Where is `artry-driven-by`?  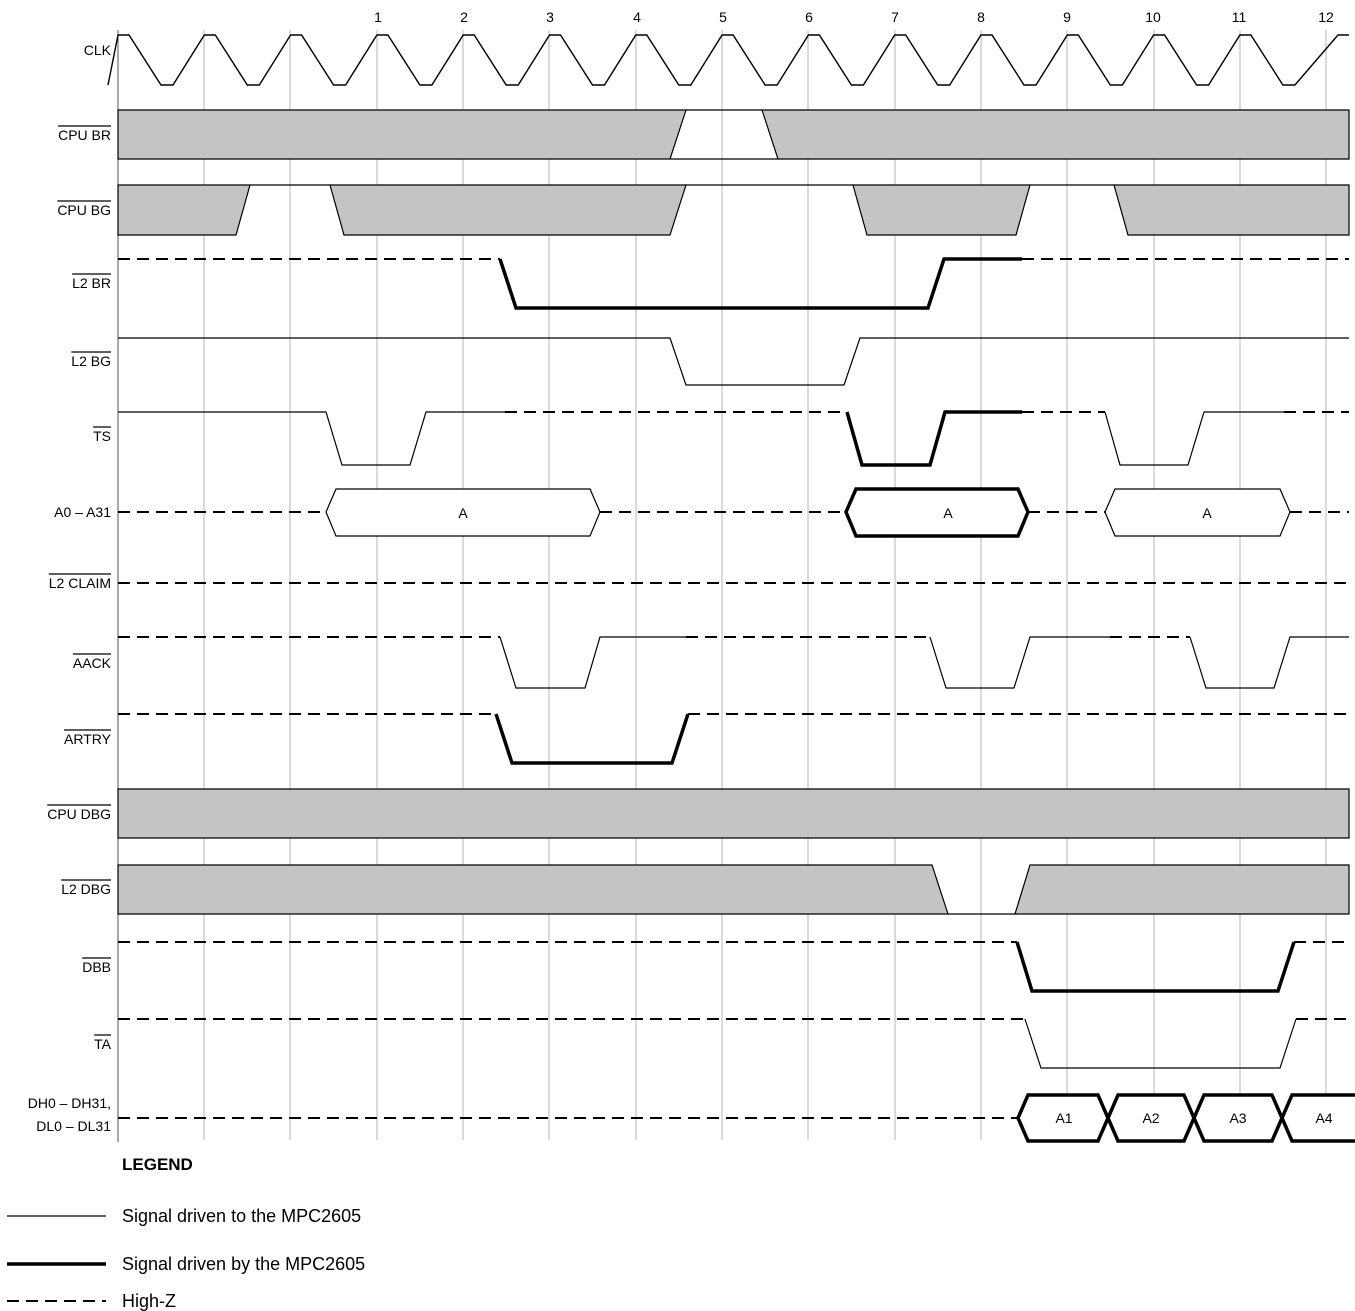
artry-driven-by is located at coordinates (592, 739).